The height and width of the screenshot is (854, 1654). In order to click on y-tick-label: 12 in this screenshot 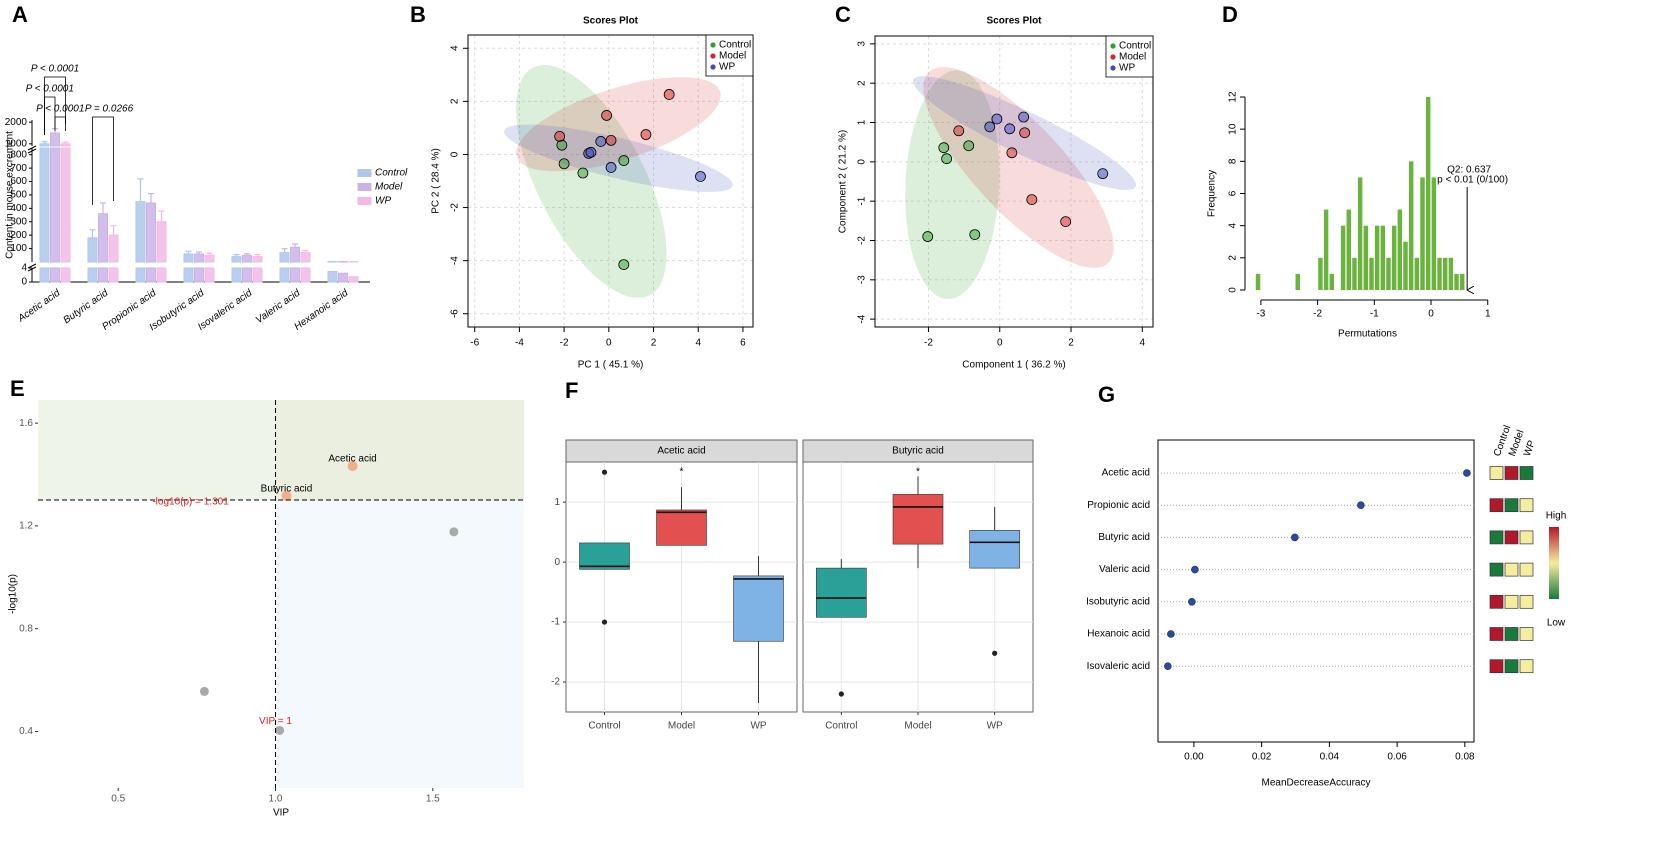, I will do `click(1233, 97)`.